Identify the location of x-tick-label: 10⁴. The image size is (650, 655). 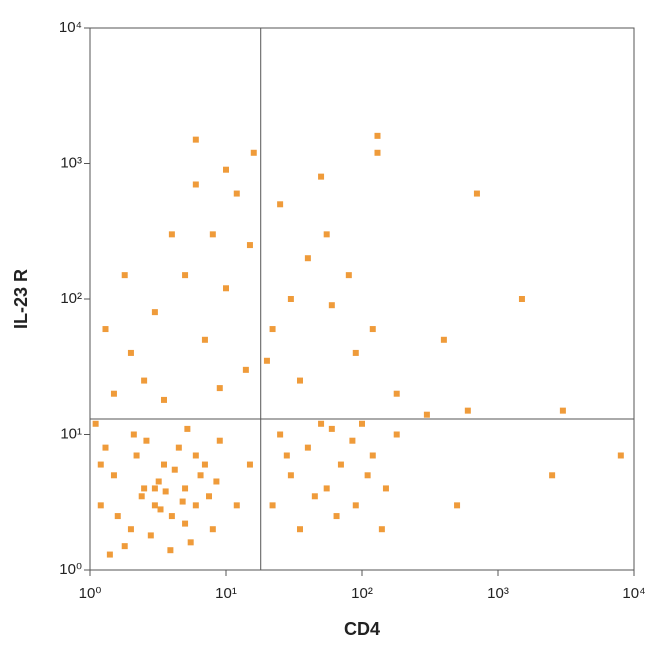
(633, 593).